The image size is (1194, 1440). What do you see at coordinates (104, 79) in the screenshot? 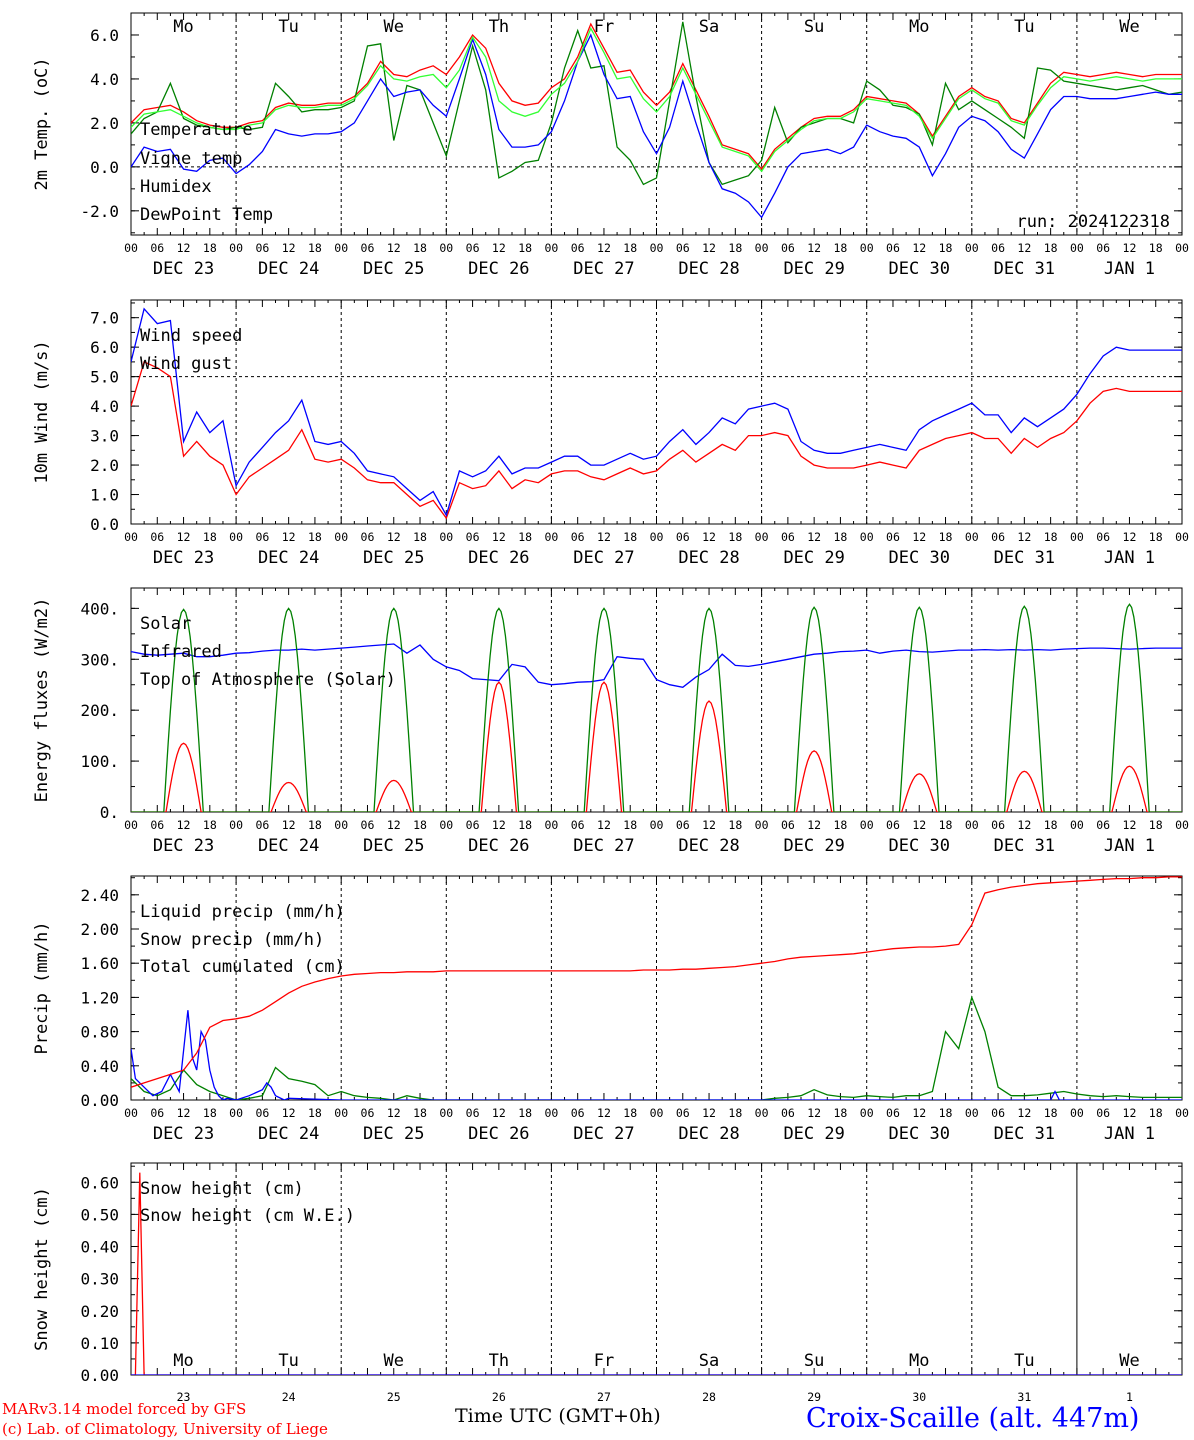
I see `y-tick-label: 4.0` at bounding box center [104, 79].